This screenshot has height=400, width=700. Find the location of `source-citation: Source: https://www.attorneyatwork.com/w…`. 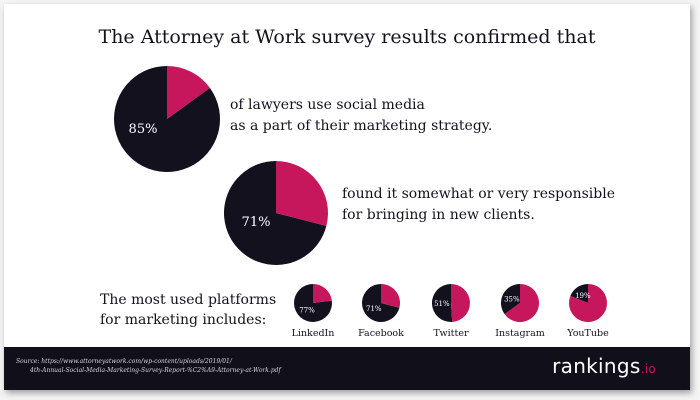

source-citation: Source: https://www.attorneyatwork.com/w… is located at coordinates (181, 366).